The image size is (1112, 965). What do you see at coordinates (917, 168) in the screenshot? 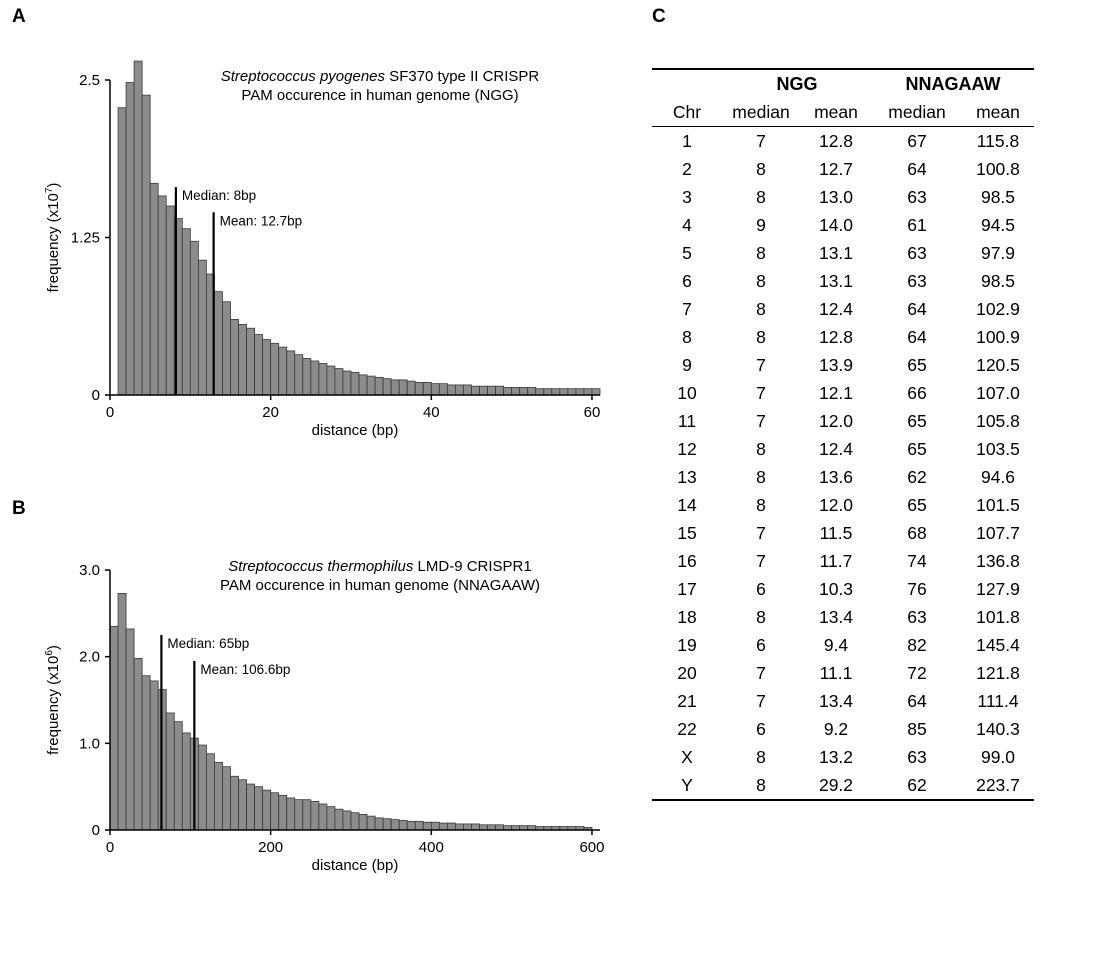
I see `cell-nnagaaw-median: 64` at bounding box center [917, 168].